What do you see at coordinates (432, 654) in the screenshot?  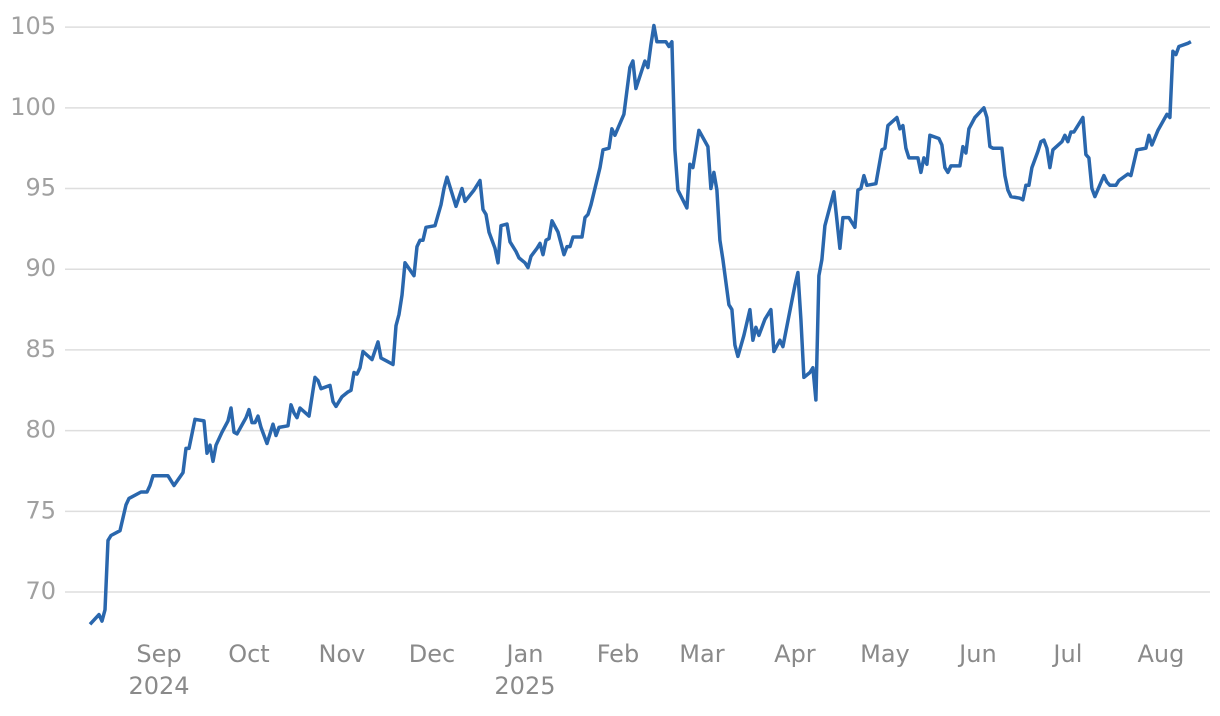 I see `x-tick-label: Dec` at bounding box center [432, 654].